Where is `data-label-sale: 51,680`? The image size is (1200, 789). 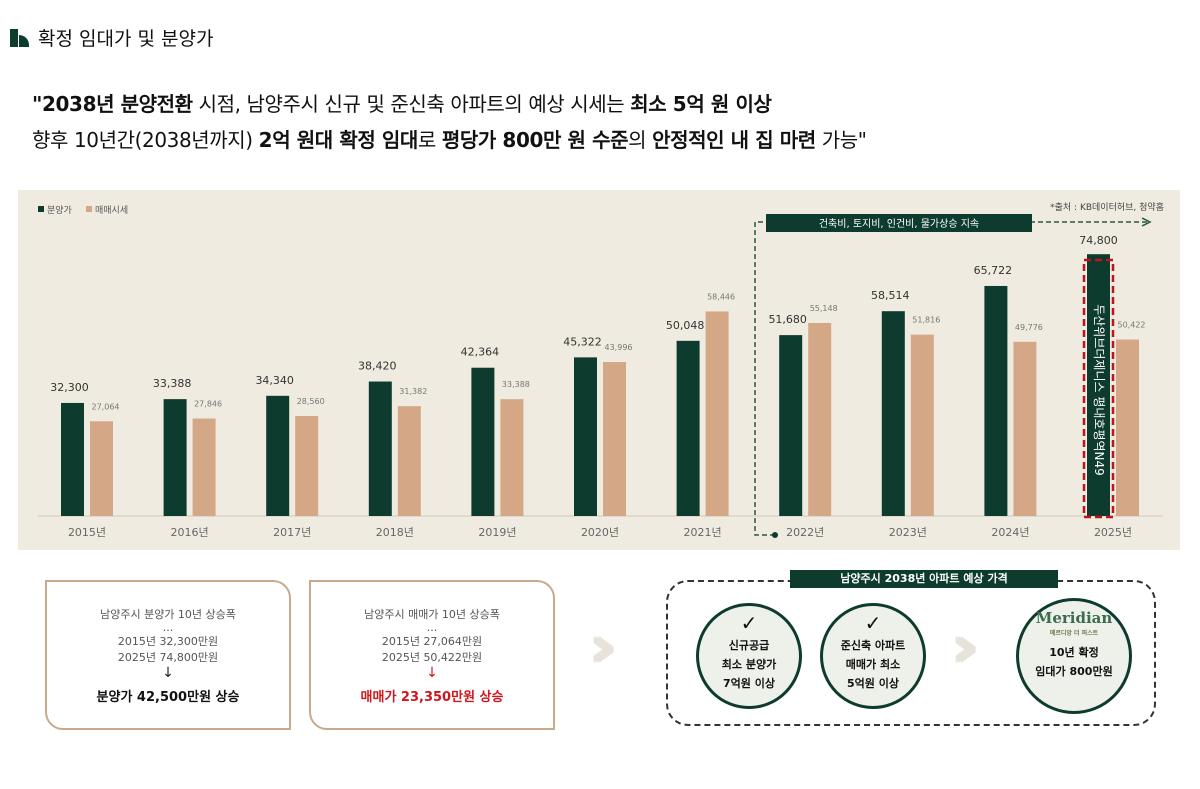 data-label-sale: 51,680 is located at coordinates (787, 319).